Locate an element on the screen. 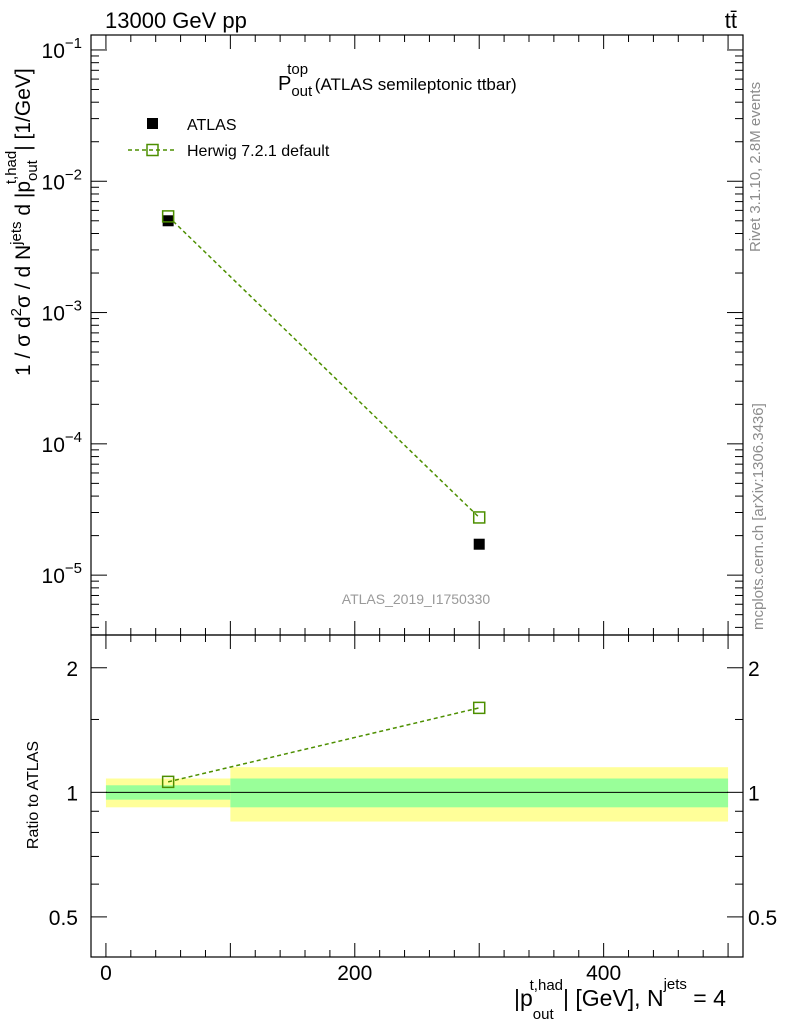 This screenshot has width=786, height=1024. ratio-y-tick-label: 0.5 is located at coordinates (63, 918).